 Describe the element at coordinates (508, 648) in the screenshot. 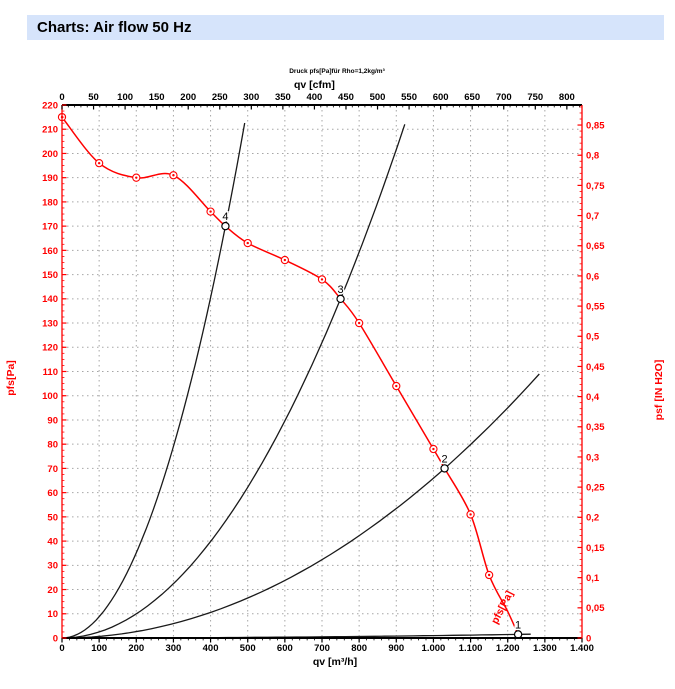

I see `tick-label: 1.200` at that location.